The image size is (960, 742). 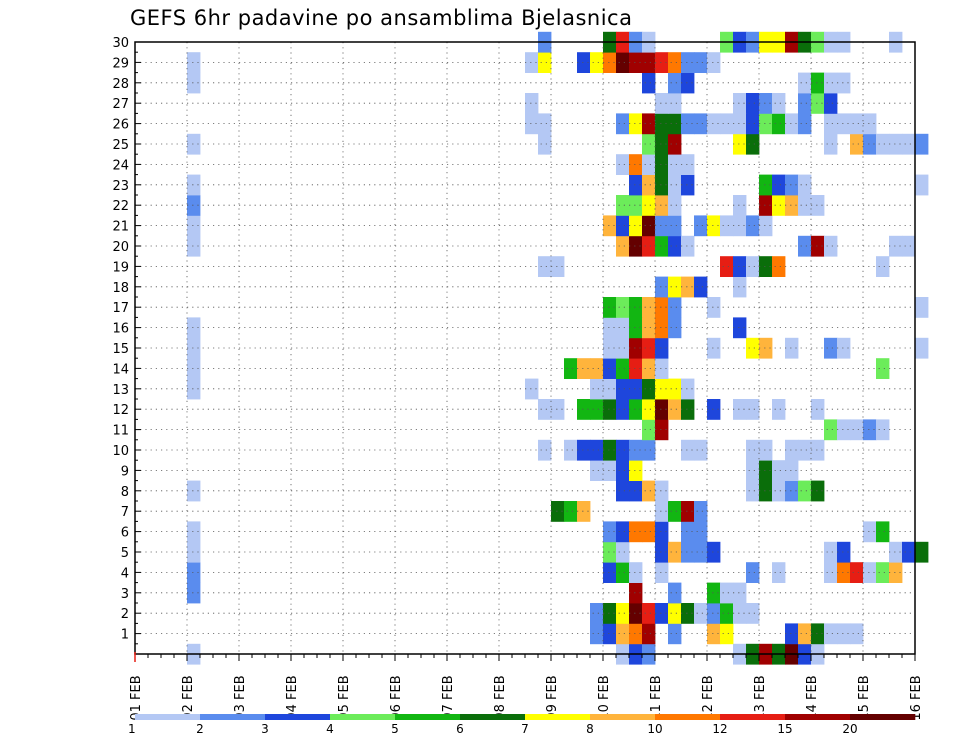 What do you see at coordinates (125, 533) in the screenshot?
I see `y-tick-label: 6` at bounding box center [125, 533].